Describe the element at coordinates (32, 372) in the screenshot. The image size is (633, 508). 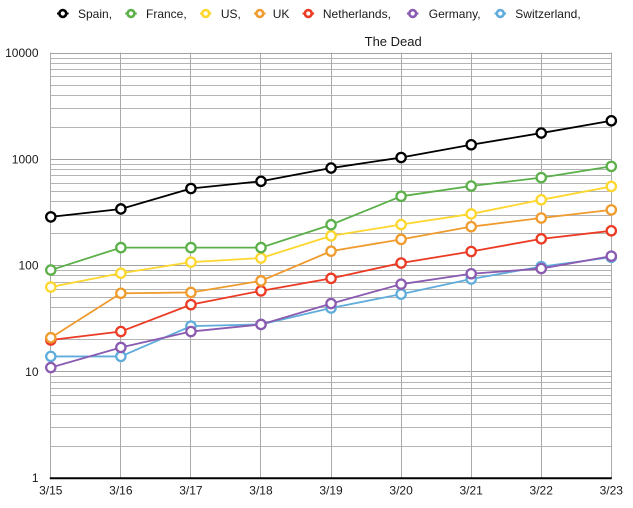
I see `svg-text: 10` at that location.